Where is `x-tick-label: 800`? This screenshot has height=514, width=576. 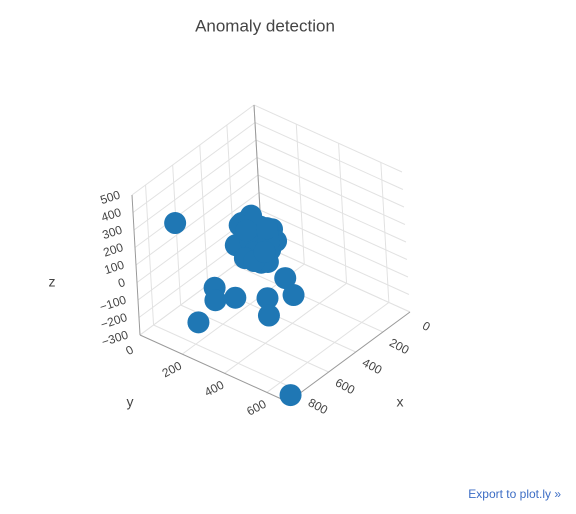 x-tick-label: 800 is located at coordinates (318, 406).